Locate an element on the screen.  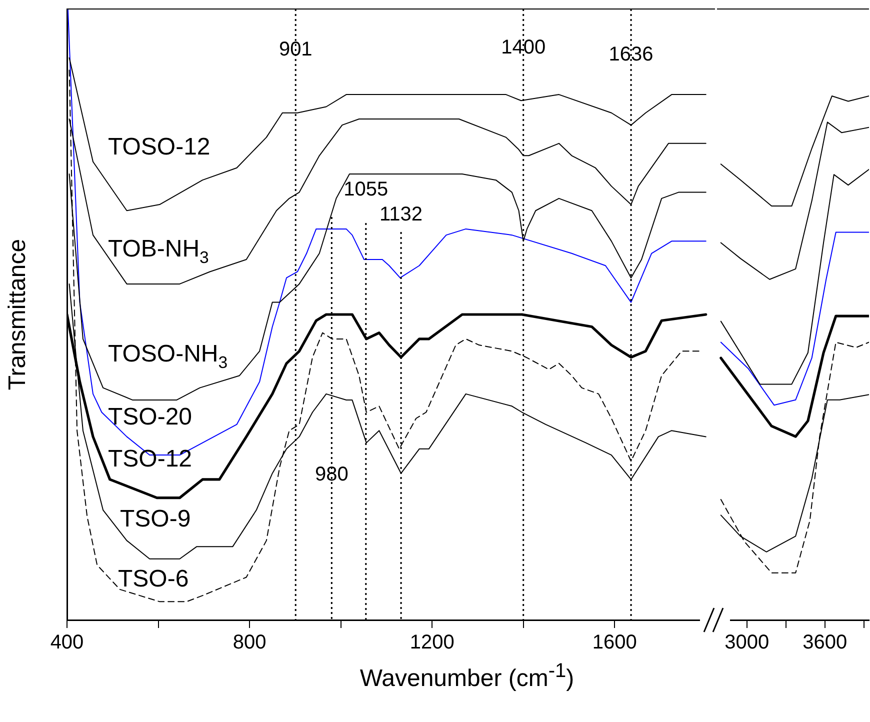
series-label: TSO-9 is located at coordinates (155, 519).